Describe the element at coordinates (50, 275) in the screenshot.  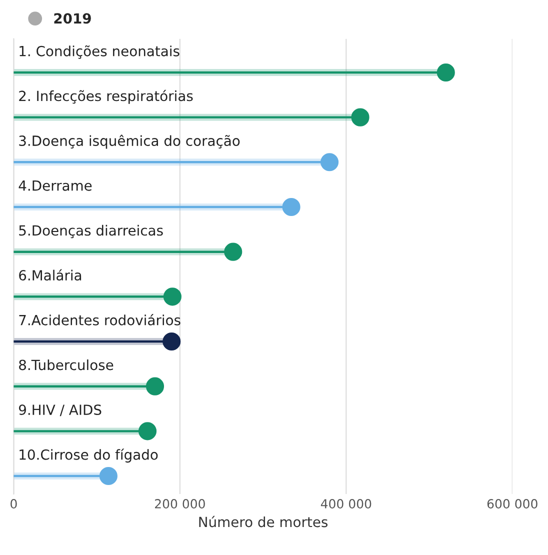
I see `y-tick-label: 6.Malária` at that location.